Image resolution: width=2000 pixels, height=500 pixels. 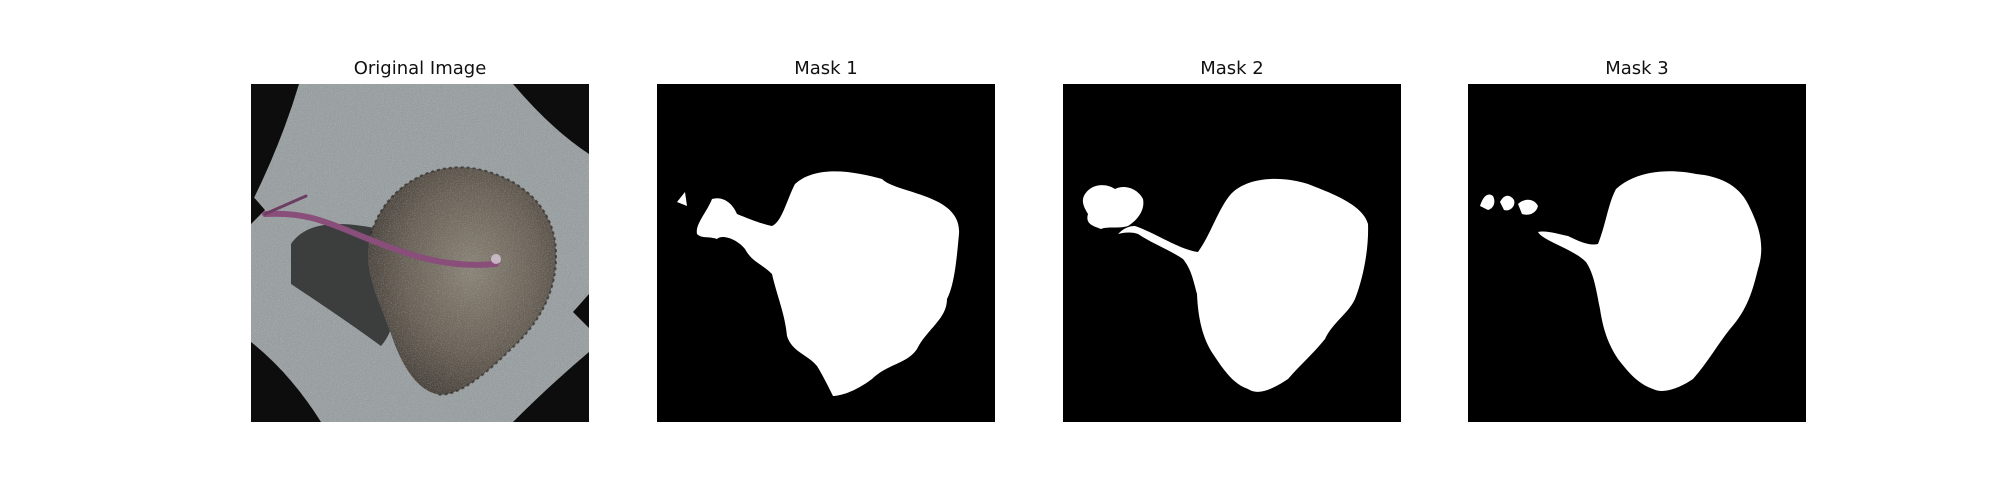 What do you see at coordinates (551, 119) in the screenshot?
I see `dark-region-top-right` at bounding box center [551, 119].